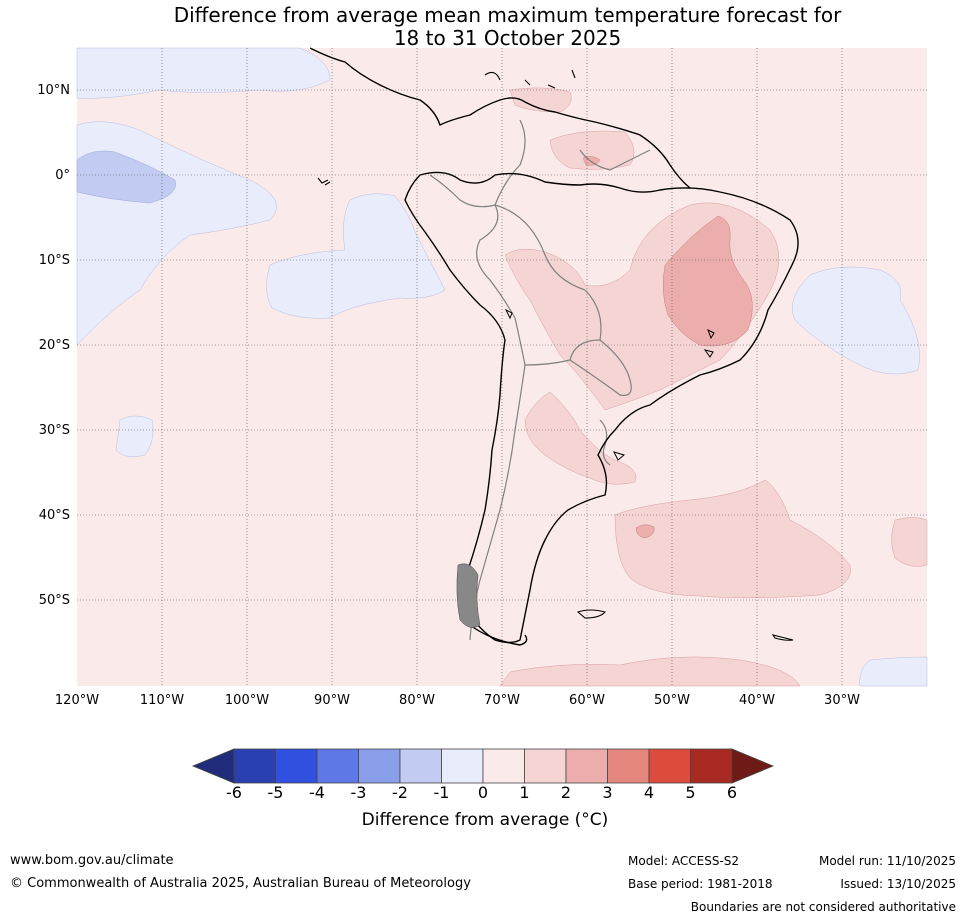 The image size is (965, 919). I want to click on hot-region-brazil, so click(707, 281).